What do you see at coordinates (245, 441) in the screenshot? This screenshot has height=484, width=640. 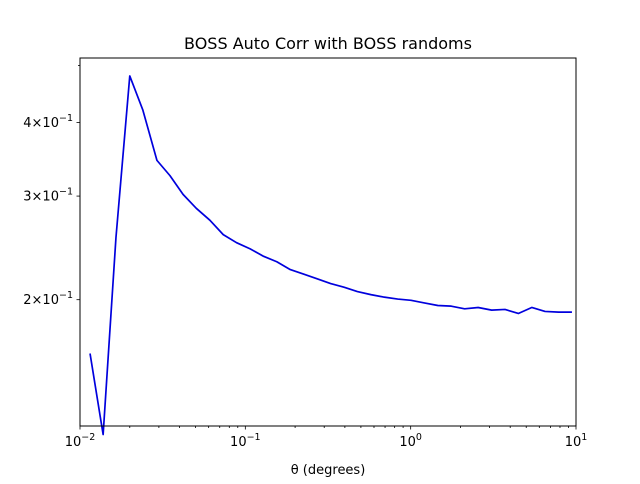 I see `x-tick-label: 10⁻¹` at bounding box center [245, 441].